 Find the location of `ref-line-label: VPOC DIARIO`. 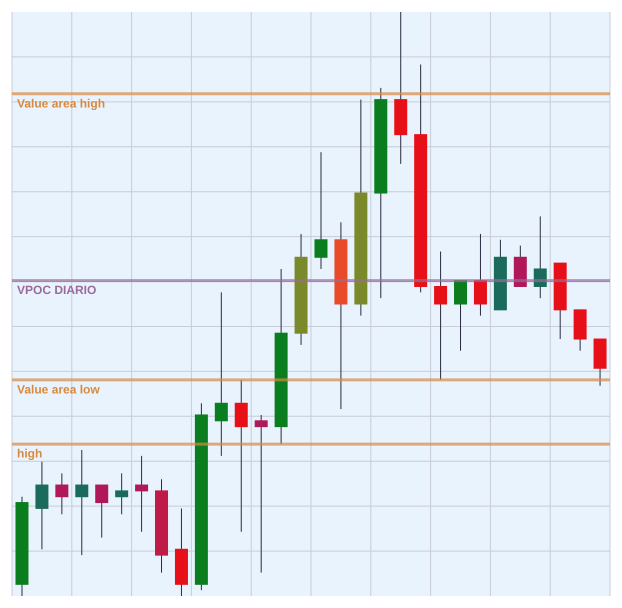

ref-line-label: VPOC DIARIO is located at coordinates (56, 290).